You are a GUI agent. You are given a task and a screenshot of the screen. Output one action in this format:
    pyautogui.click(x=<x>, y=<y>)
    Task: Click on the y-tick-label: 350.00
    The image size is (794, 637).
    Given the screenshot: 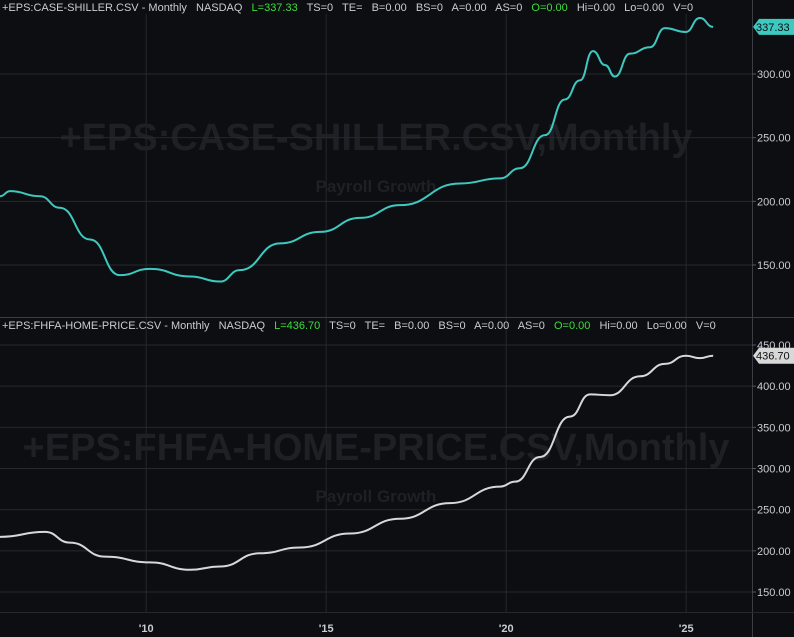 What is the action you would take?
    pyautogui.click(x=774, y=428)
    